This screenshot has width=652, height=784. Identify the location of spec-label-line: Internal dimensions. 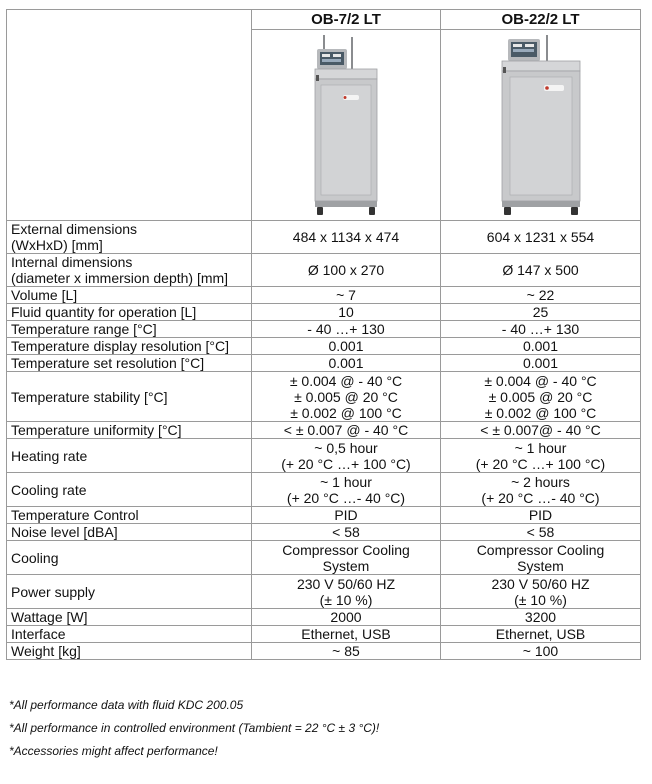
(72, 262).